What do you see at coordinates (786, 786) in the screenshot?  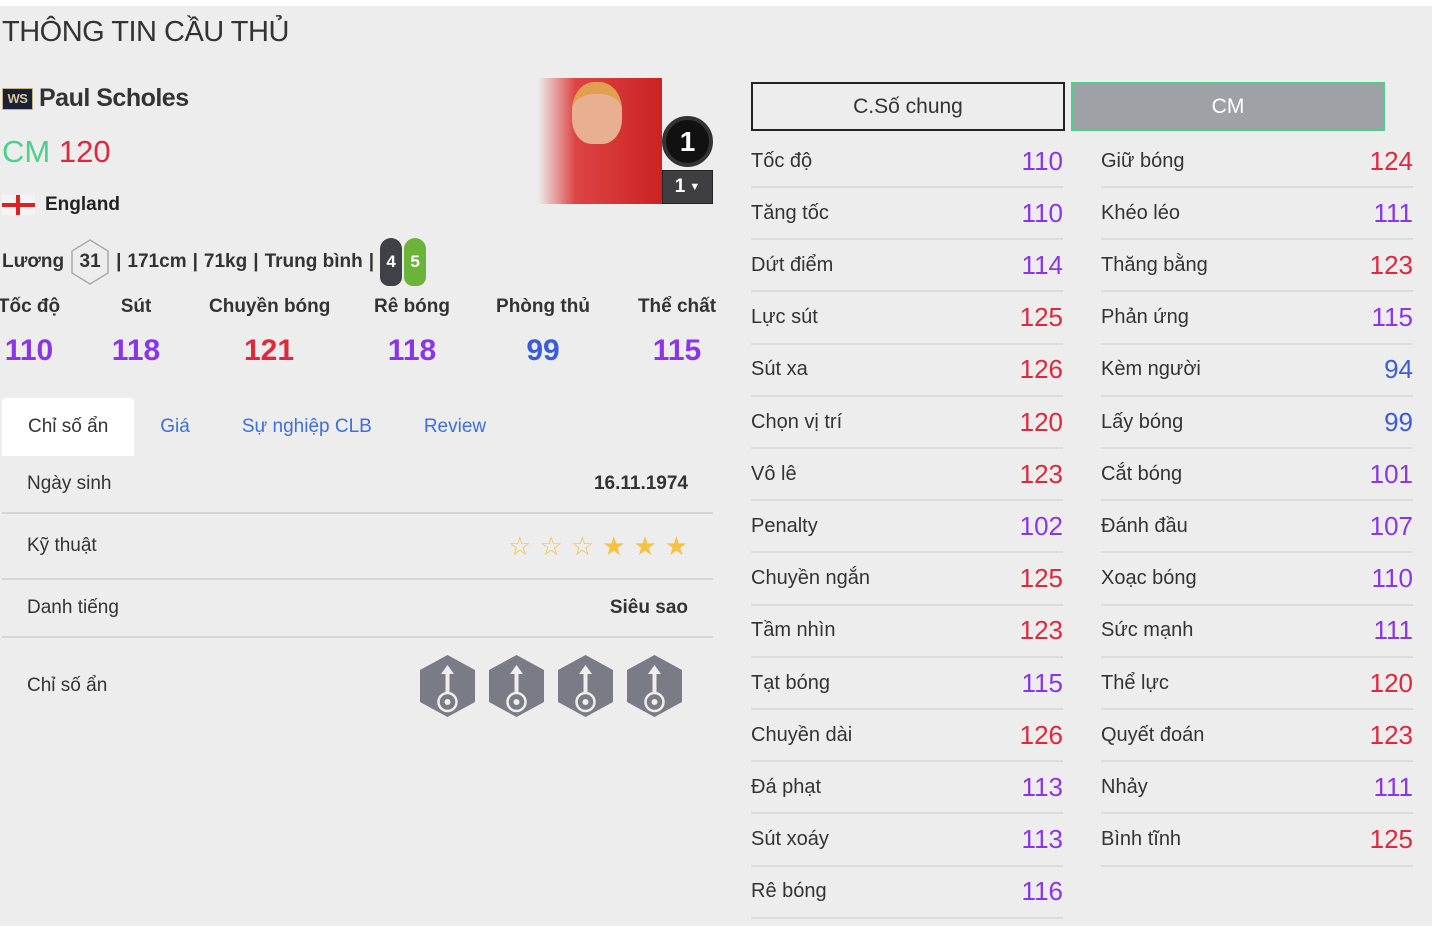 I see `stat-label: Đá phạt` at bounding box center [786, 786].